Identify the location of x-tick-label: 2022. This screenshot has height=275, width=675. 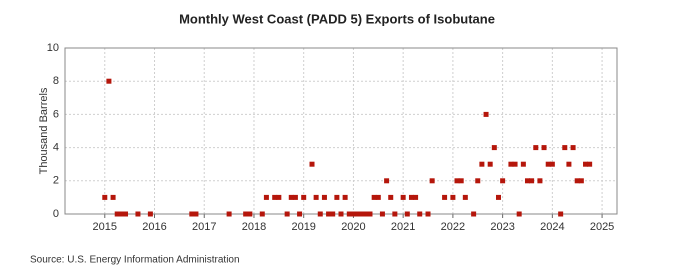
(453, 227).